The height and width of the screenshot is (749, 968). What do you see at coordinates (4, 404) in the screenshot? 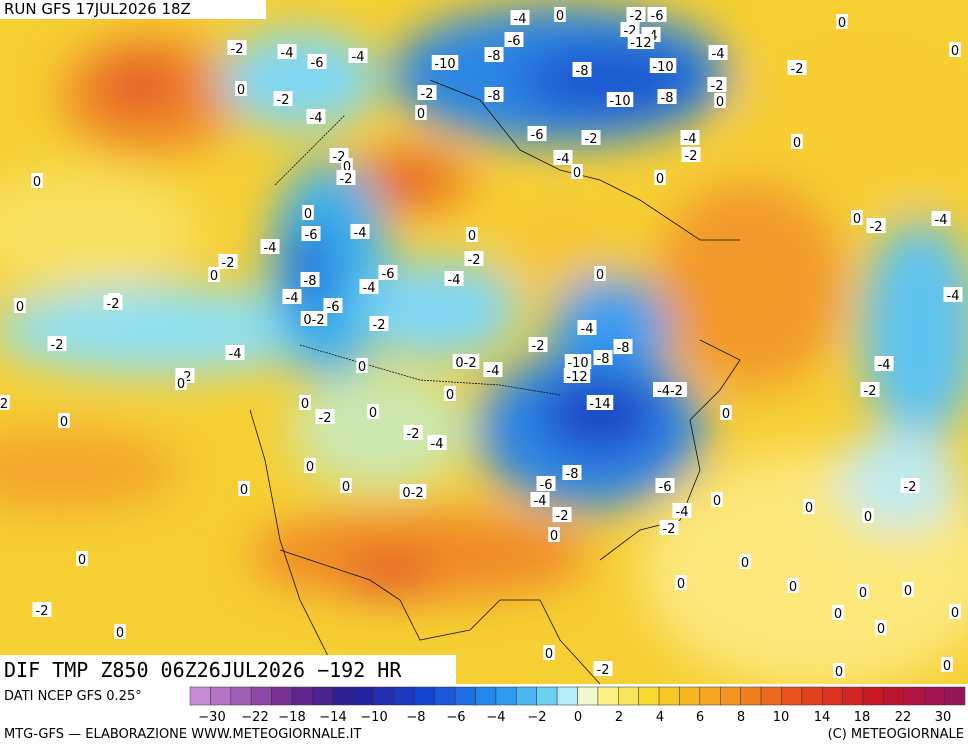
I see `contour-label: 2` at bounding box center [4, 404].